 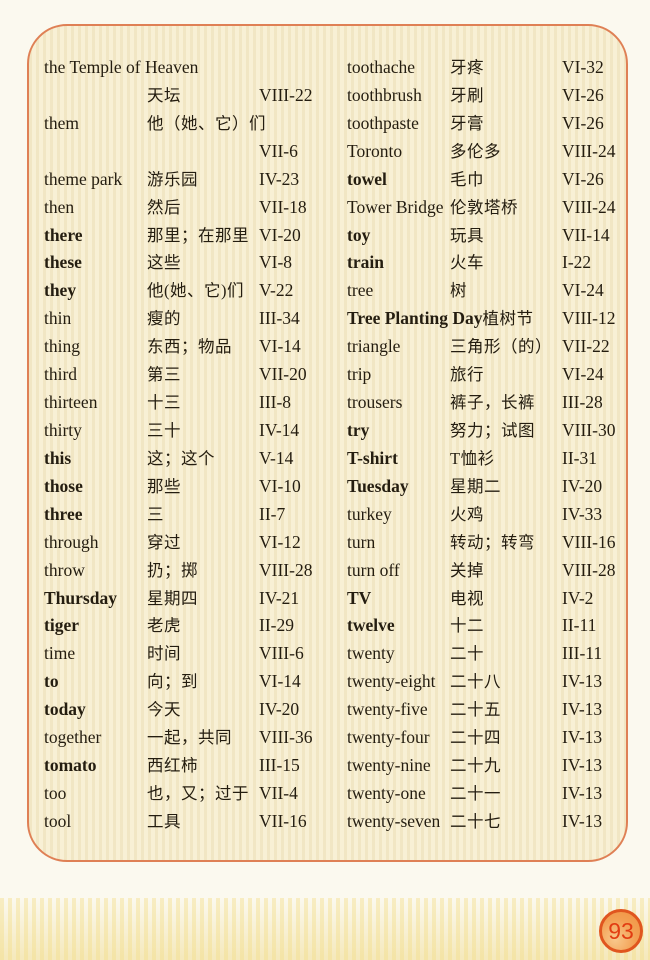 I want to click on entry-chinese: 西红柿, so click(x=172, y=766).